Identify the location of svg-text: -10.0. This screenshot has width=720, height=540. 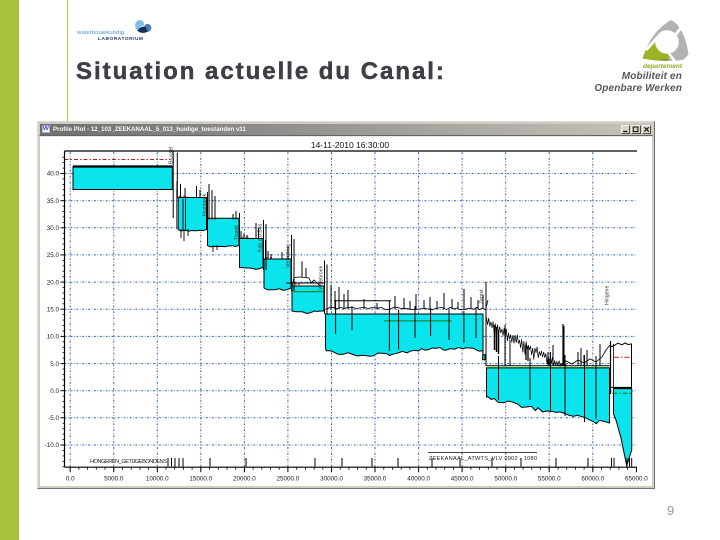
(52, 445).